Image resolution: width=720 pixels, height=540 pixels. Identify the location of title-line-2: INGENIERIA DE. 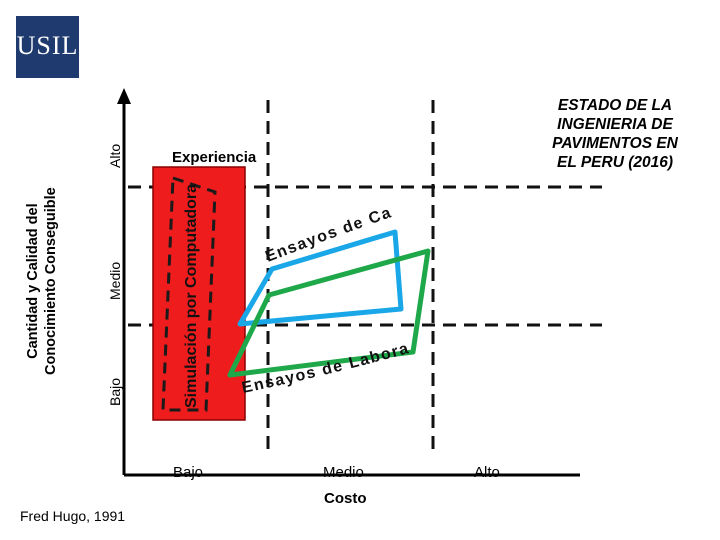
(615, 124).